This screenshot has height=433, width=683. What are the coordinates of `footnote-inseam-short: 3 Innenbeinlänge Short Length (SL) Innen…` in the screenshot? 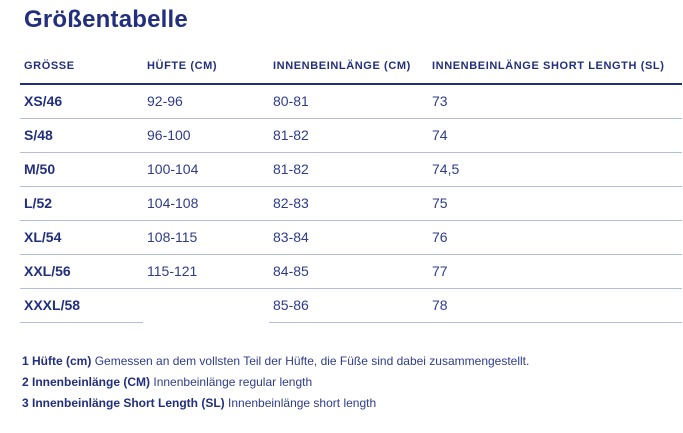 It's located at (275, 403).